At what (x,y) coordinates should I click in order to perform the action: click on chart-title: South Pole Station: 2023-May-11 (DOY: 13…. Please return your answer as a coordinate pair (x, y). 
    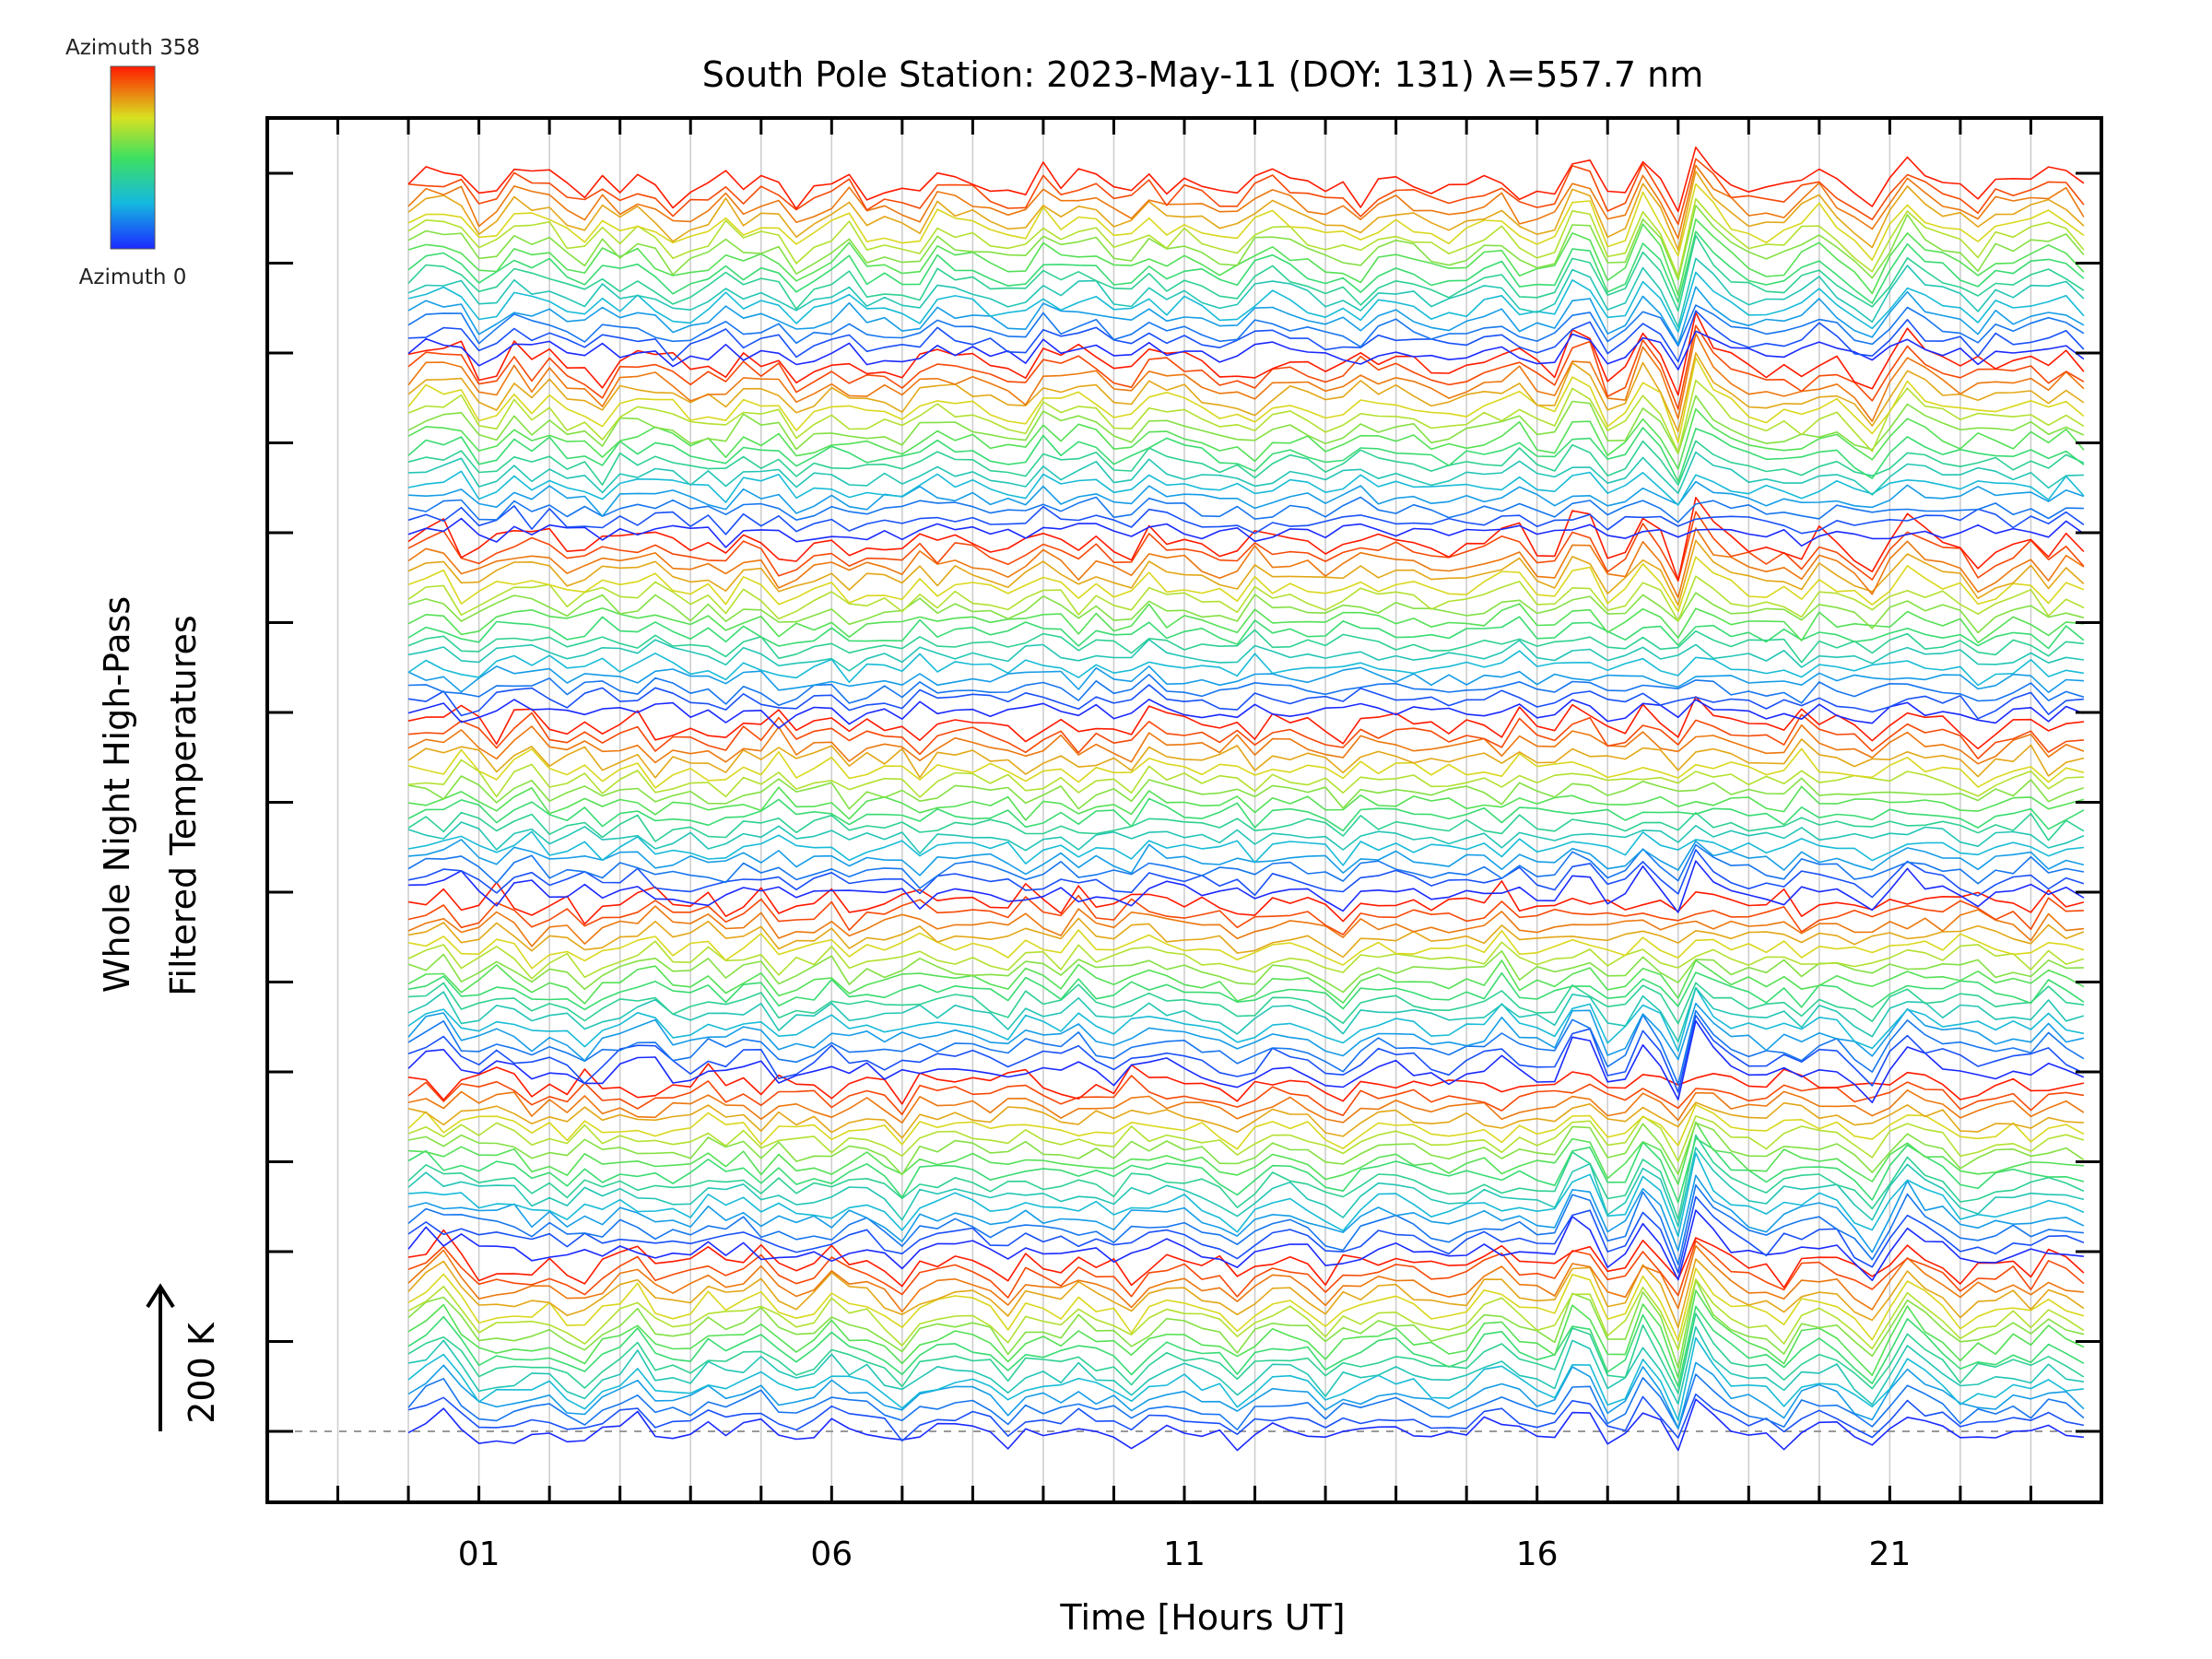
    Looking at the image, I should click on (1202, 74).